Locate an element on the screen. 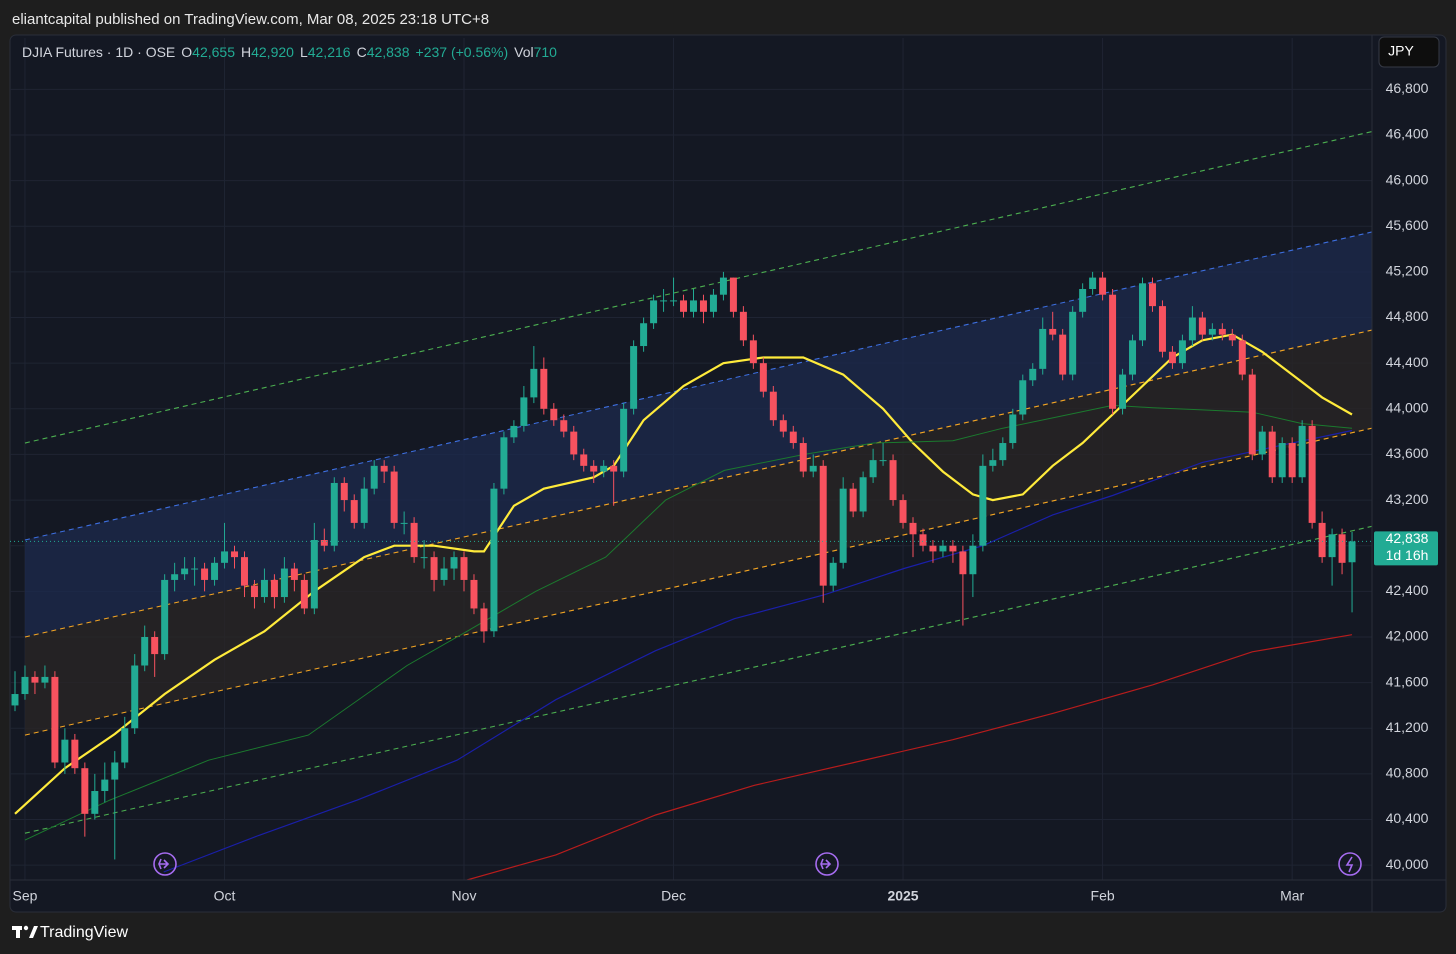 The width and height of the screenshot is (1456, 954). y-tick-label: 44,400 is located at coordinates (1407, 362).